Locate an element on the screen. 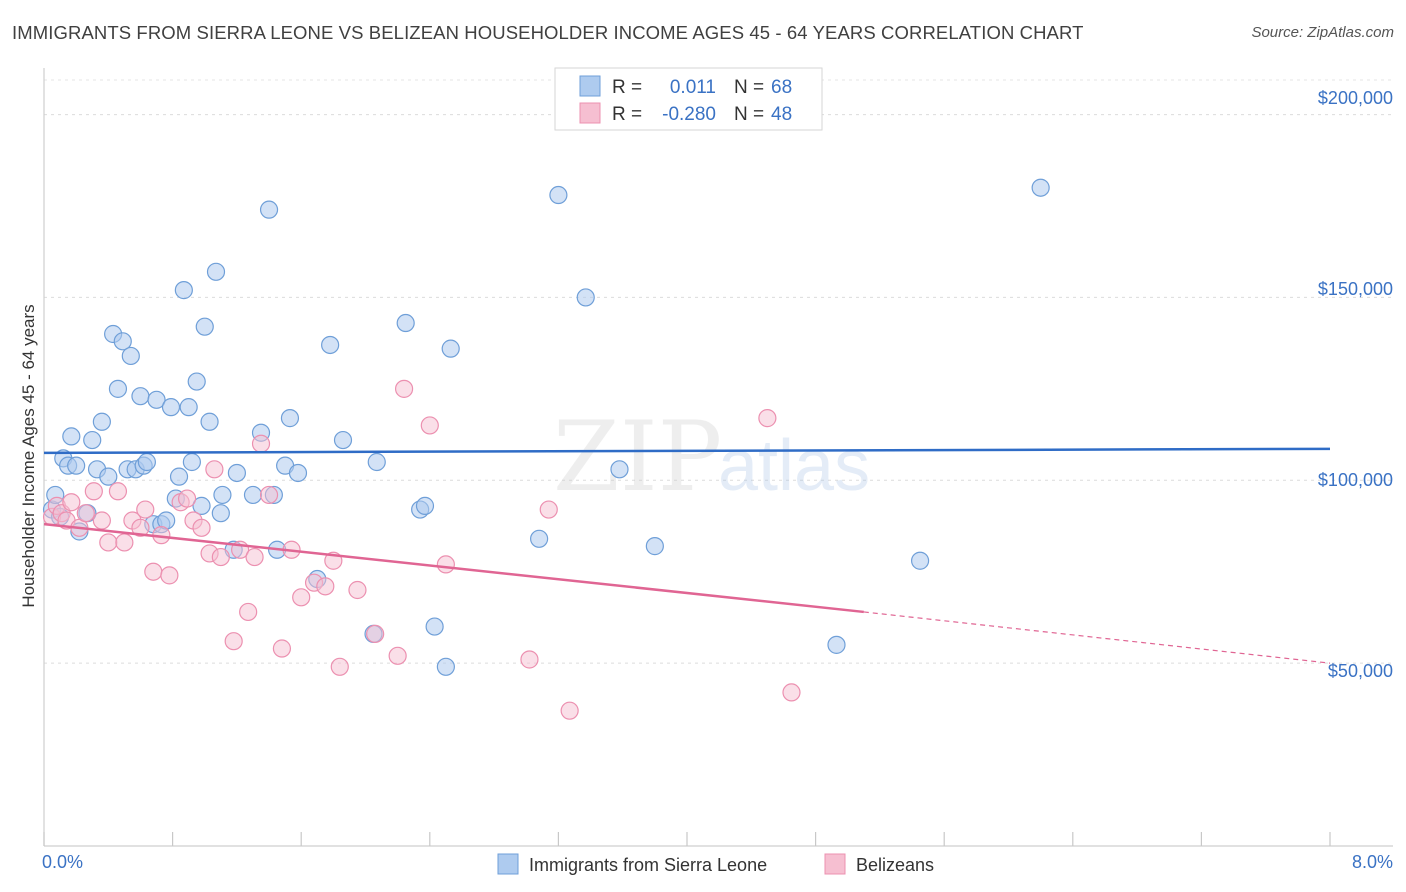 The image size is (1406, 892). x-tick-label-max: 8.0% is located at coordinates (1372, 862).